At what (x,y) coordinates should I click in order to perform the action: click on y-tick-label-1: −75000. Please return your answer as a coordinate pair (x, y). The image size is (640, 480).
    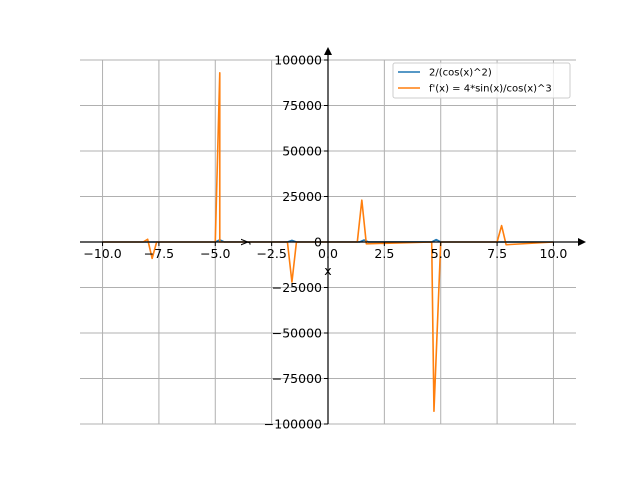
    Looking at the image, I should click on (297, 378).